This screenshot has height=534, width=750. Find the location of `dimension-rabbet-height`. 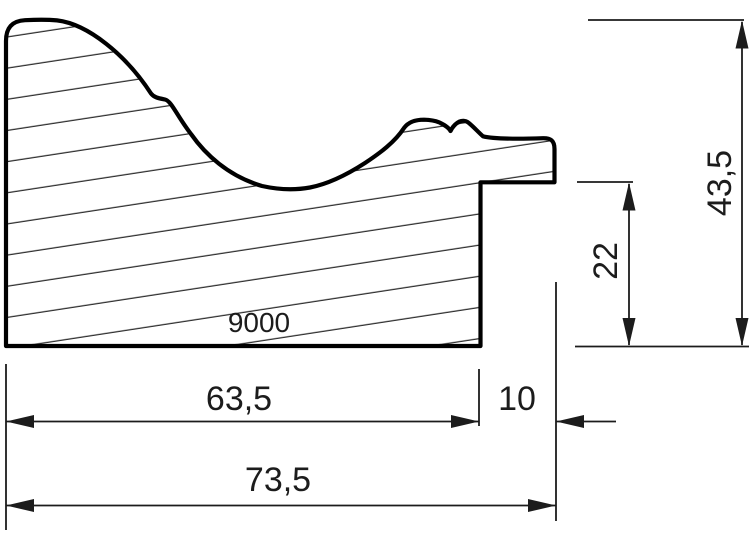

dimension-rabbet-height is located at coordinates (662, 264).